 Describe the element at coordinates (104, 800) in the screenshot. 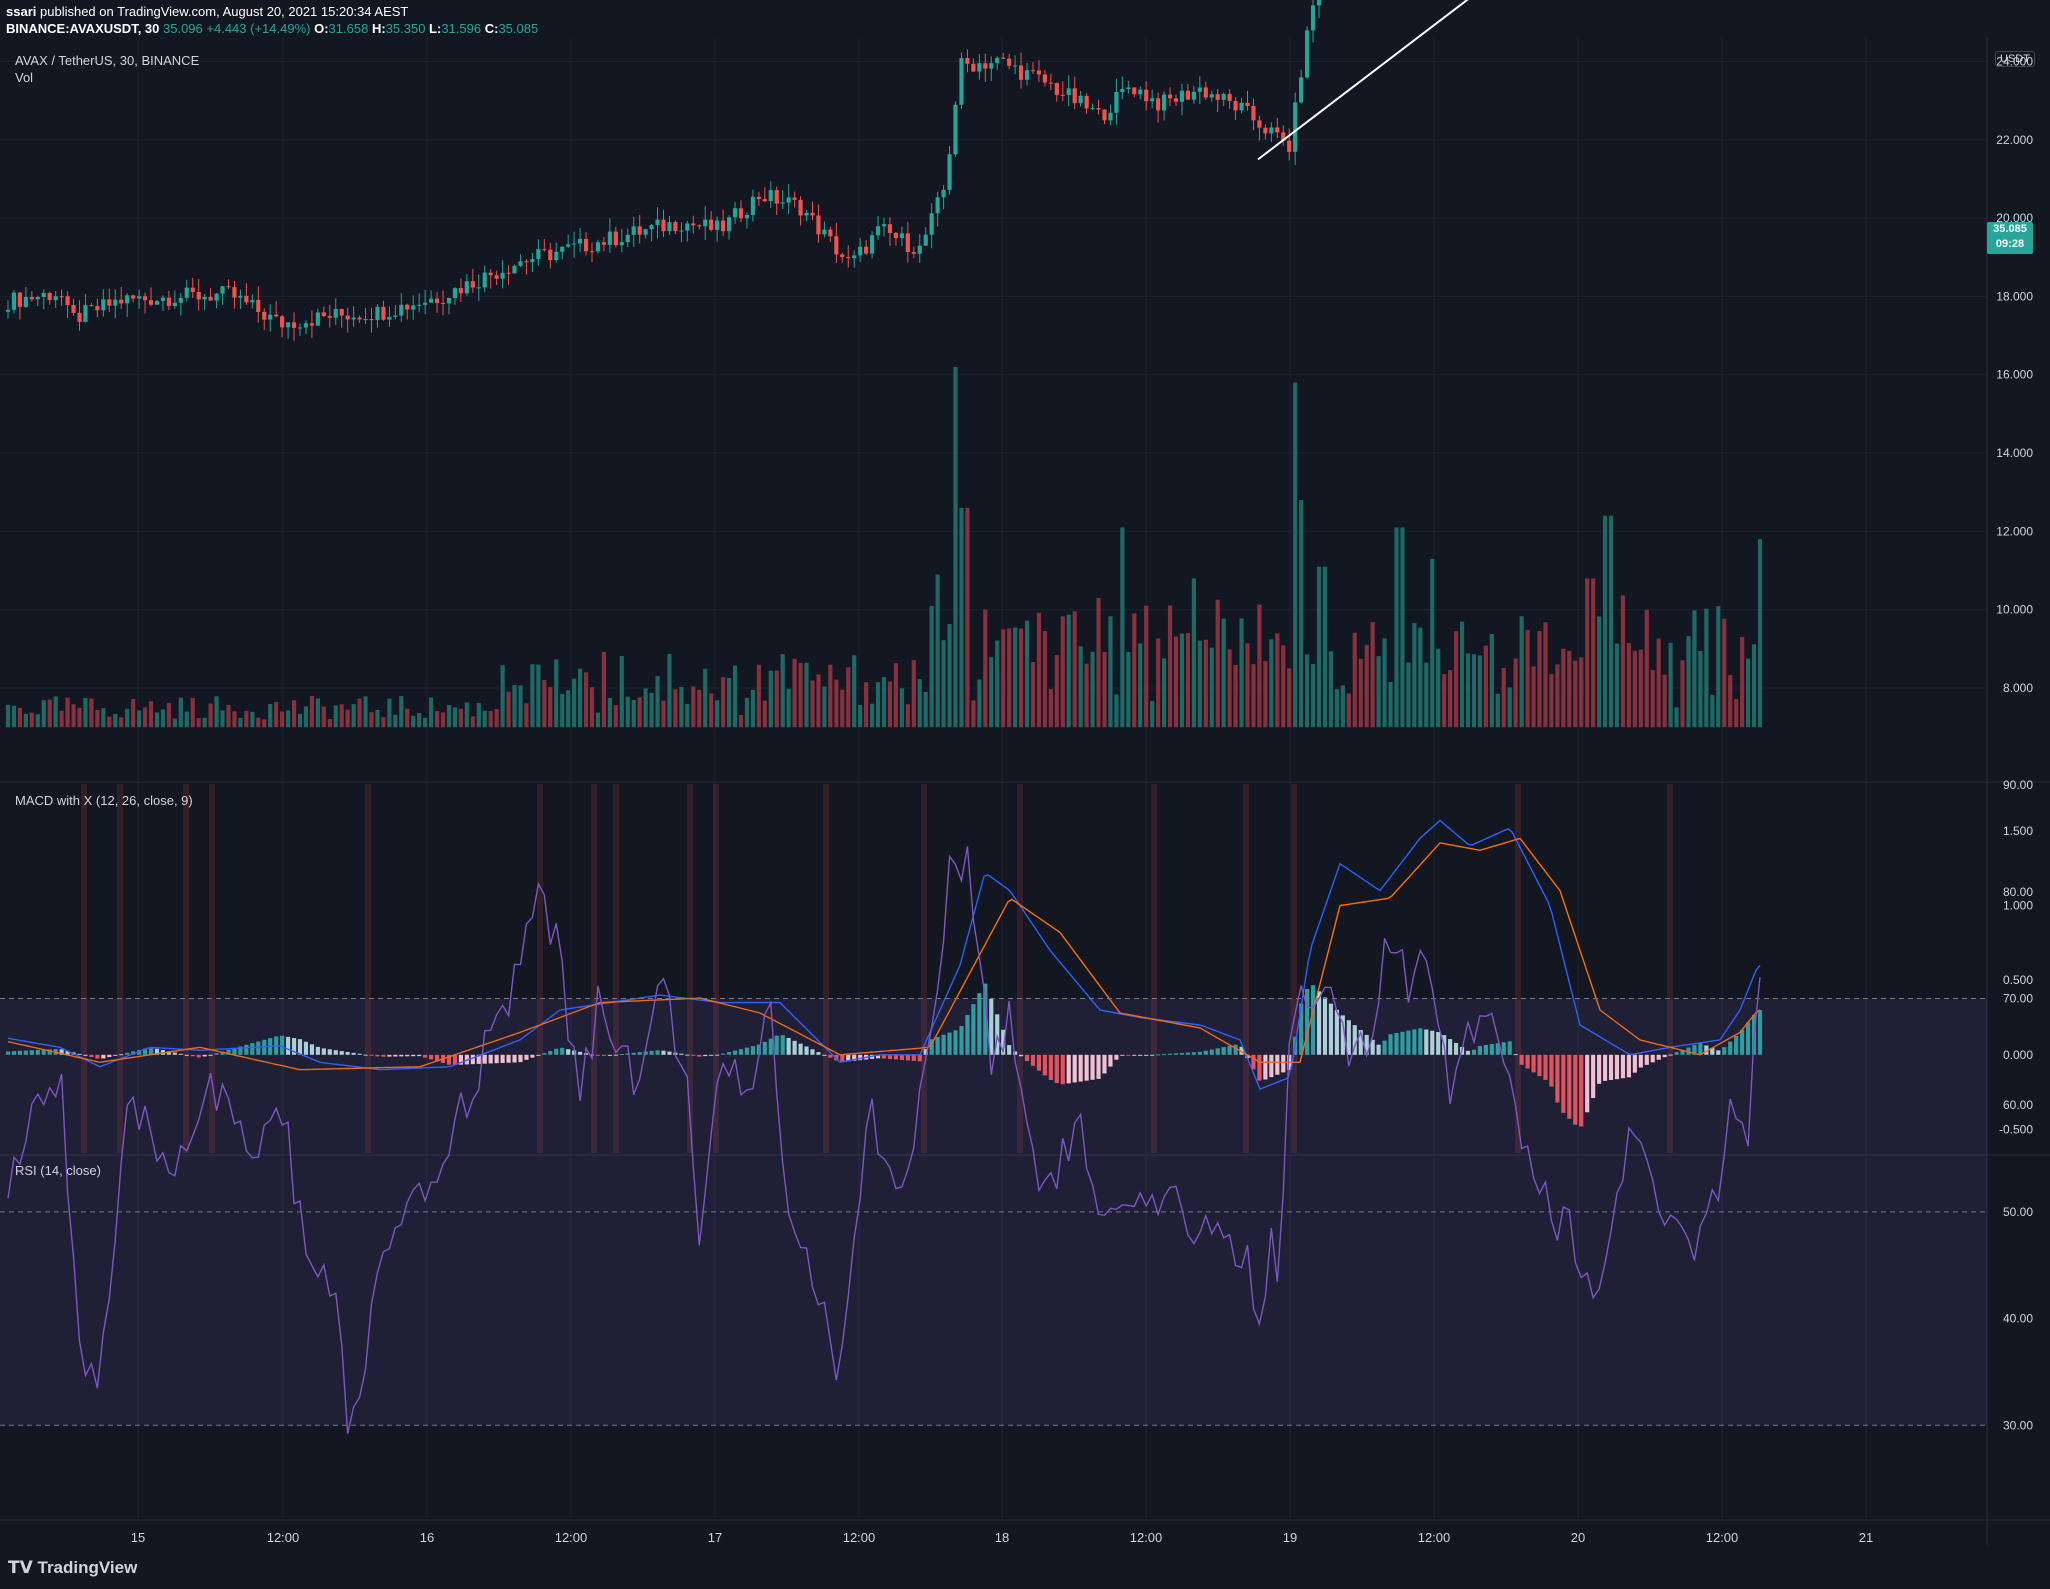

I see `macd-pane-title: MACD with X (12, 26, close, 9)` at that location.